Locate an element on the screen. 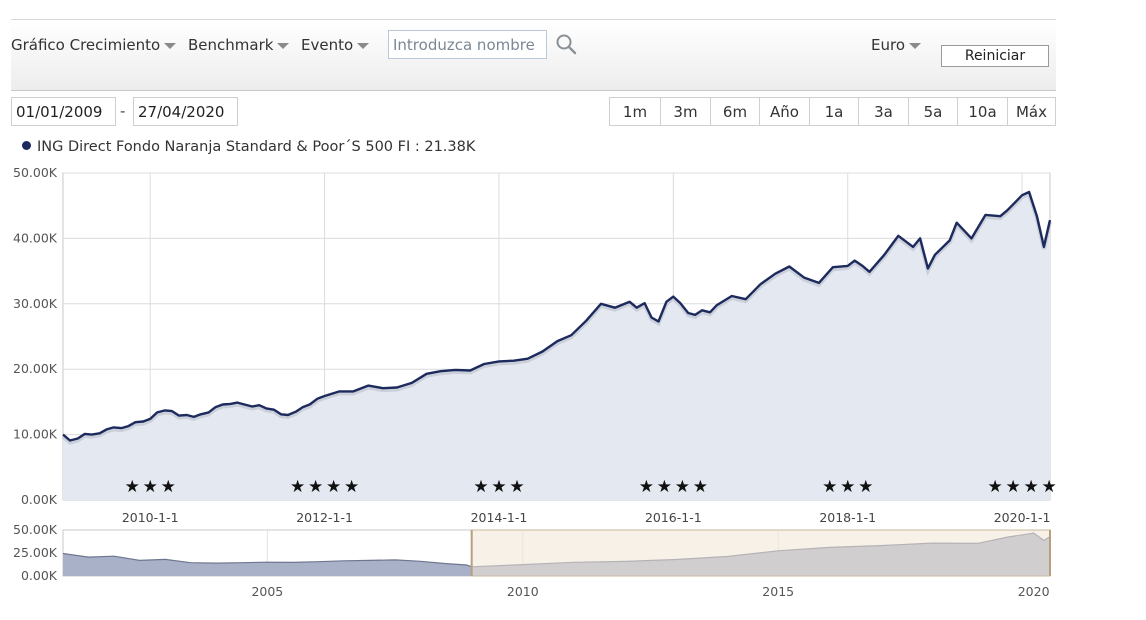 This screenshot has height=620, width=1146. range-button-3m: 3m is located at coordinates (685, 111).